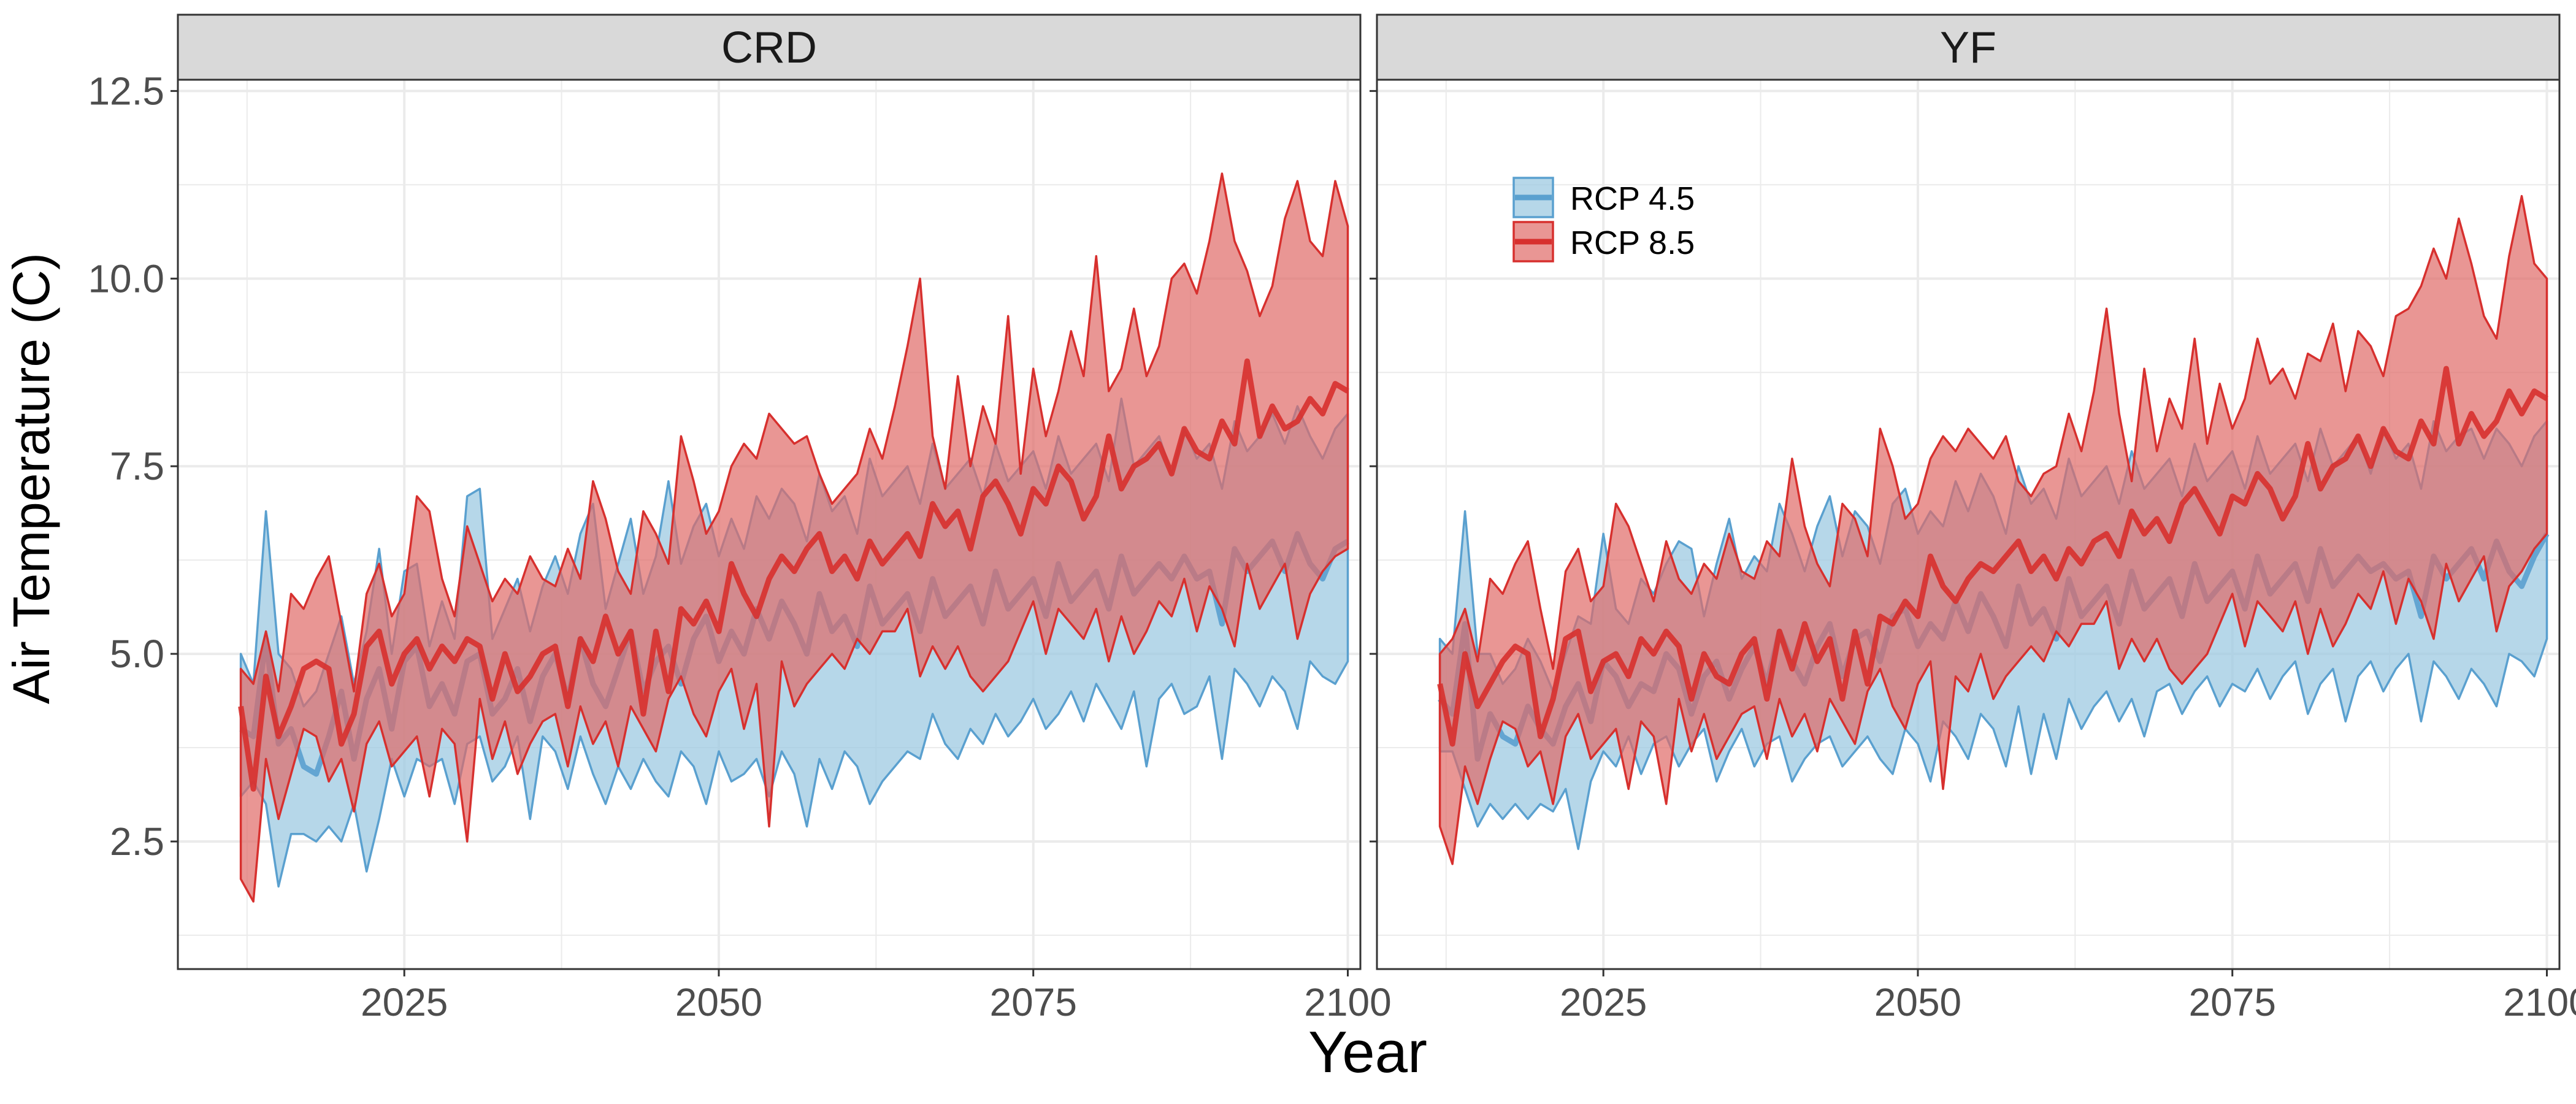 This screenshot has width=2576, height=1104. I want to click on mean-line-rcp85, so click(1992, 556).